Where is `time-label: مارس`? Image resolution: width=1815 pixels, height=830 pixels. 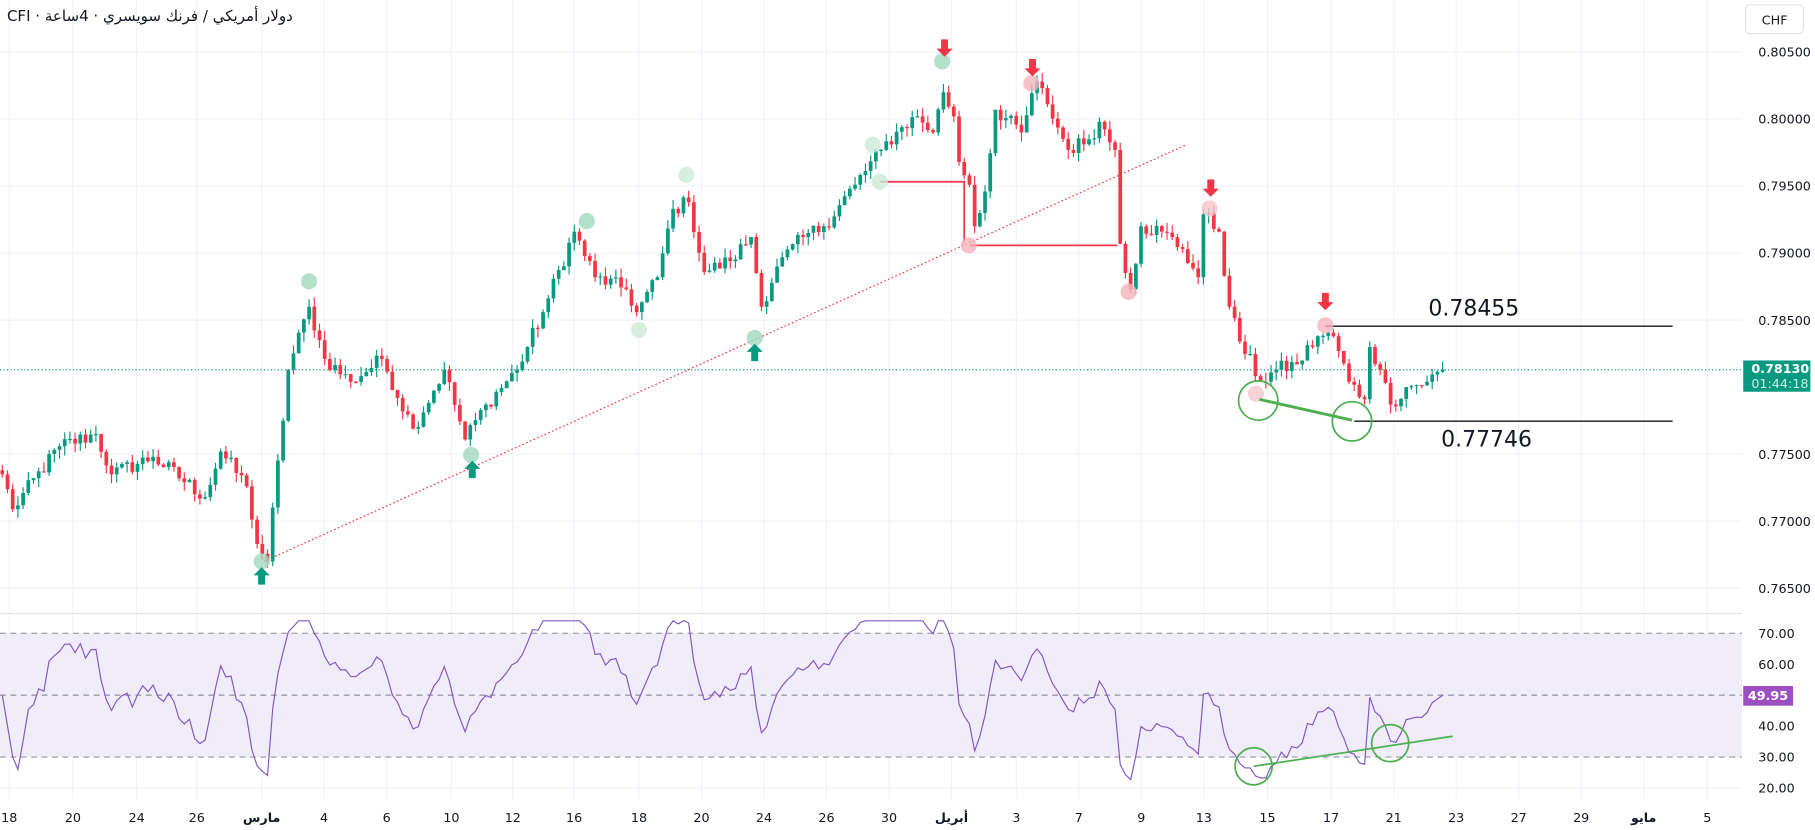 time-label: مارس is located at coordinates (262, 818).